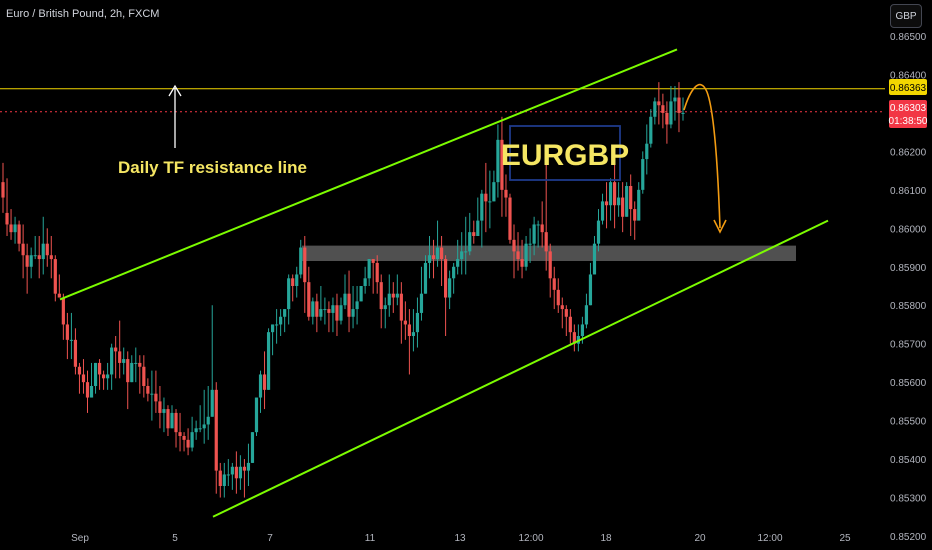 The image size is (932, 550). I want to click on svg-text: 0.86363, so click(908, 88).